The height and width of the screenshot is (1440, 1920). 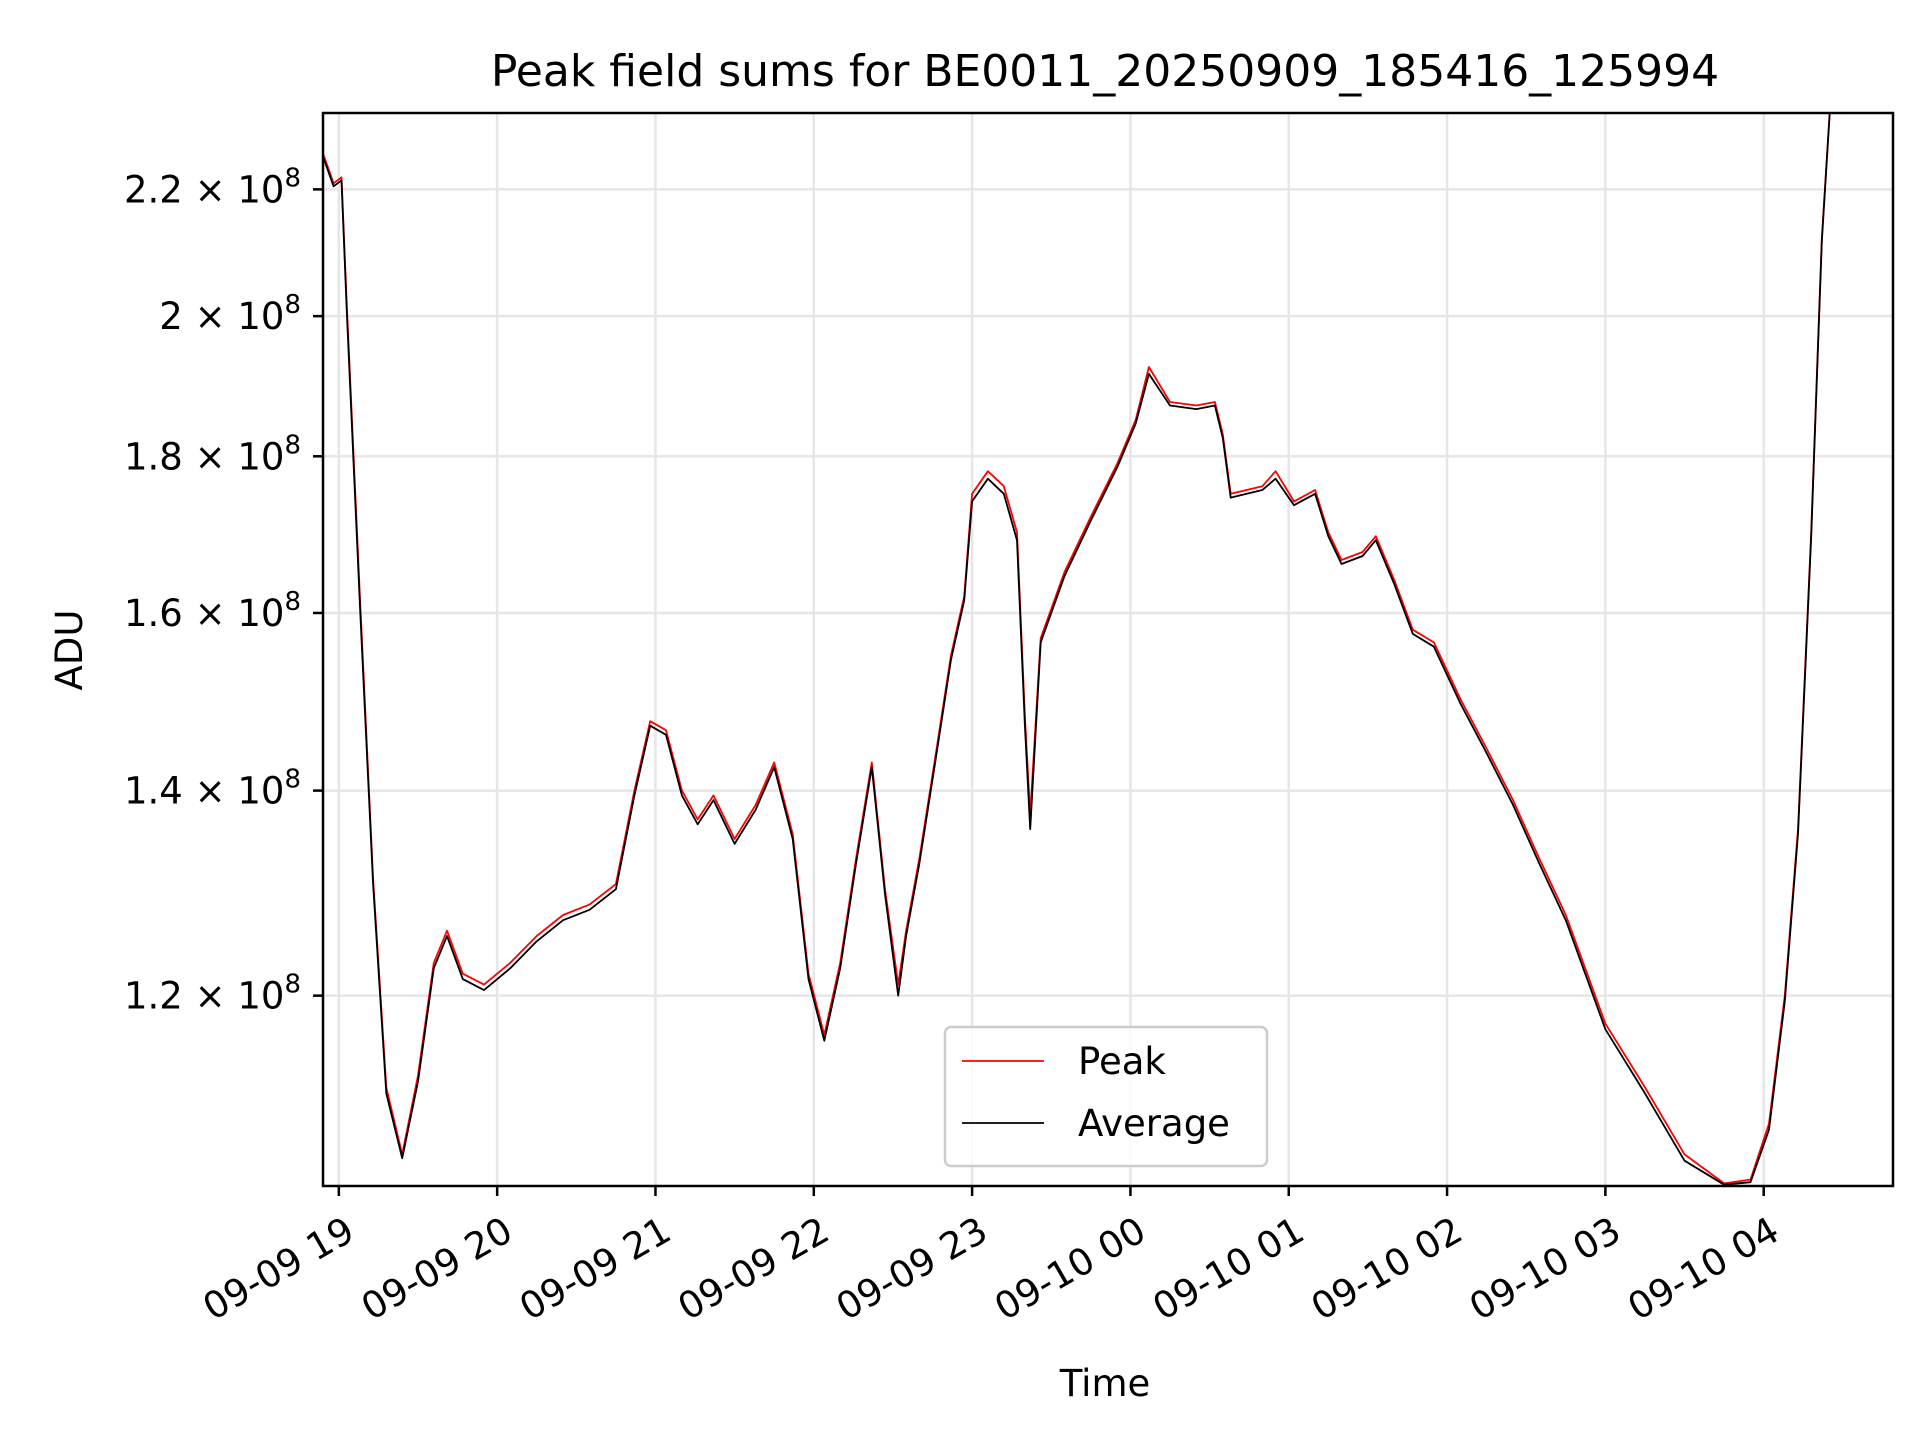 What do you see at coordinates (1105, 1383) in the screenshot?
I see `x-axis-label: Time` at bounding box center [1105, 1383].